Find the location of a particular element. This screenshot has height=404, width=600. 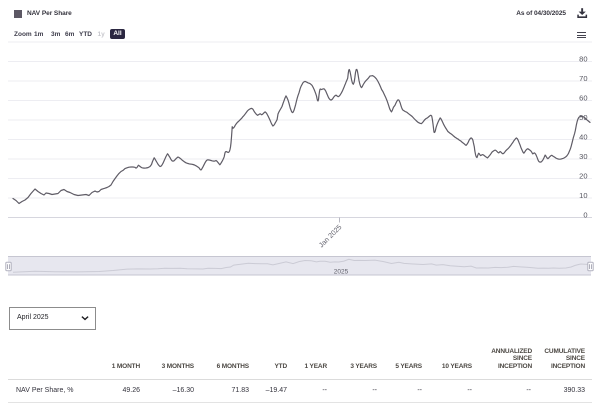

svg-text: 70 is located at coordinates (583, 78).